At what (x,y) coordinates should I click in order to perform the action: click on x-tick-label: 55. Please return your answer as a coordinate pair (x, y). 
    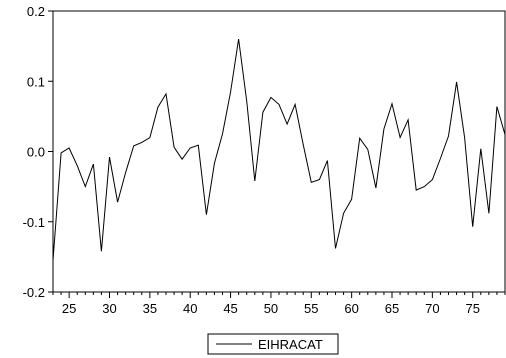
    Looking at the image, I should click on (311, 308).